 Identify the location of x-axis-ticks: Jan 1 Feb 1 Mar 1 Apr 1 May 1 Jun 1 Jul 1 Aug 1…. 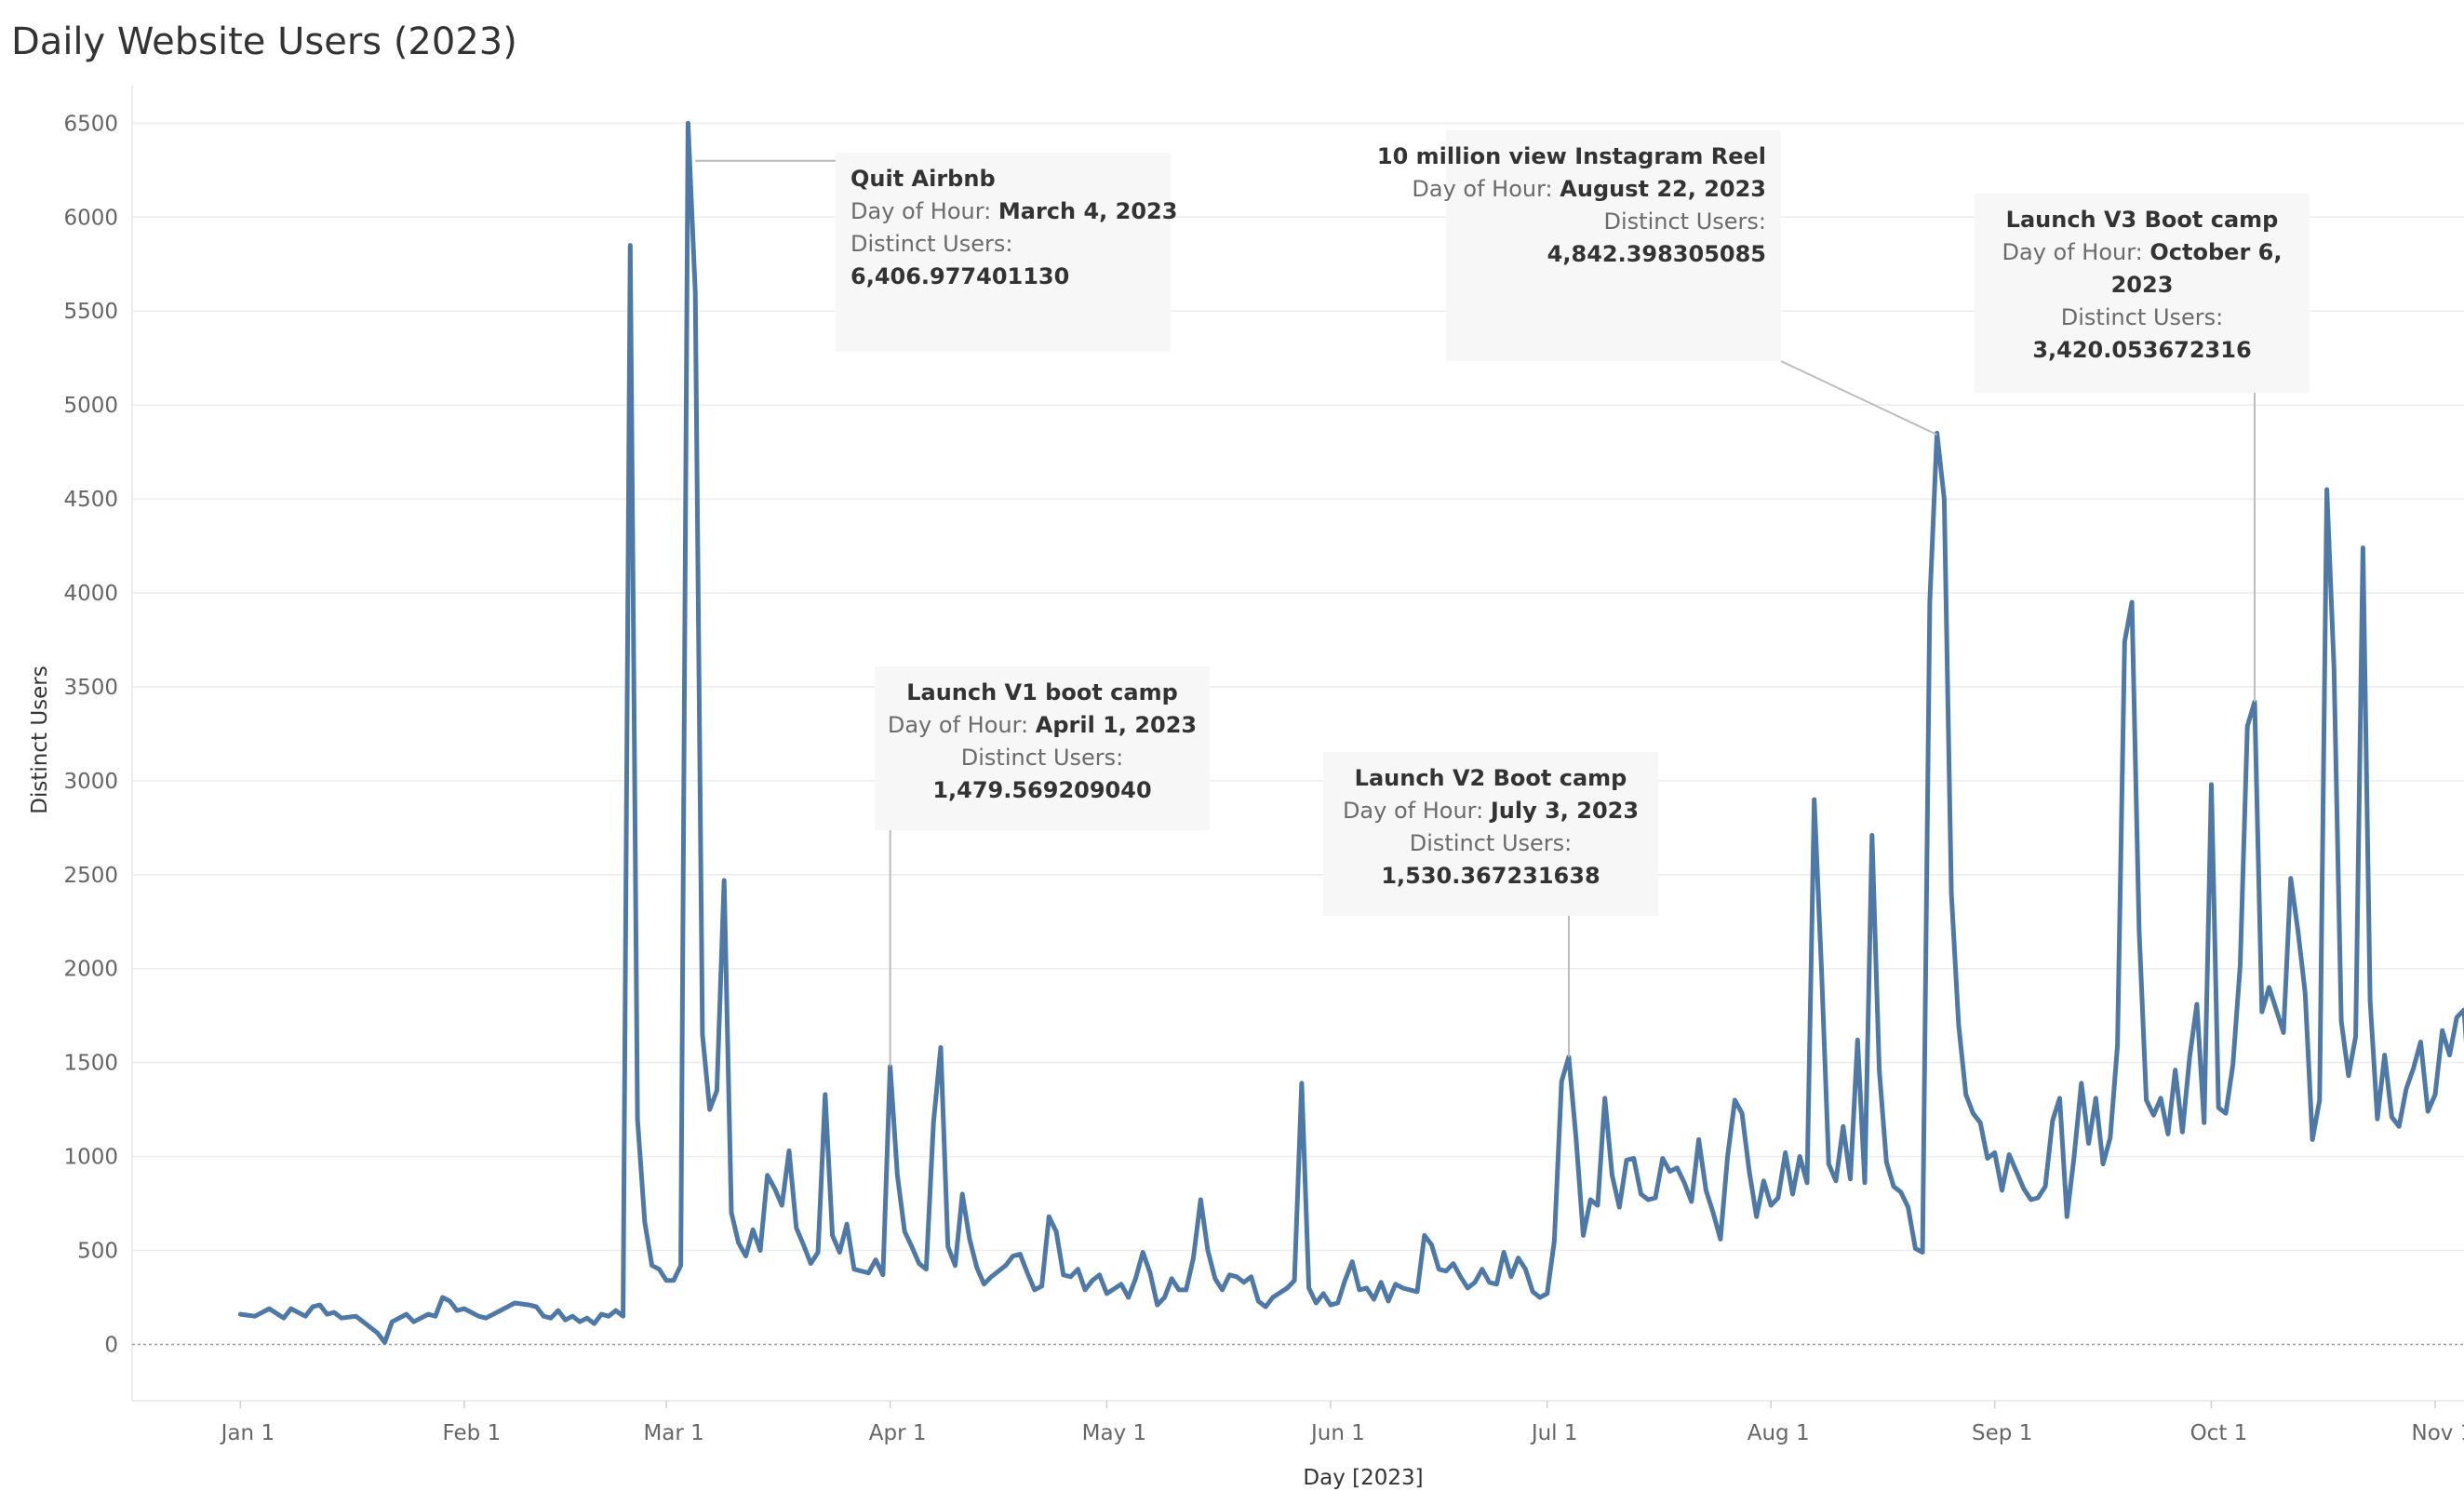
(1342, 1423).